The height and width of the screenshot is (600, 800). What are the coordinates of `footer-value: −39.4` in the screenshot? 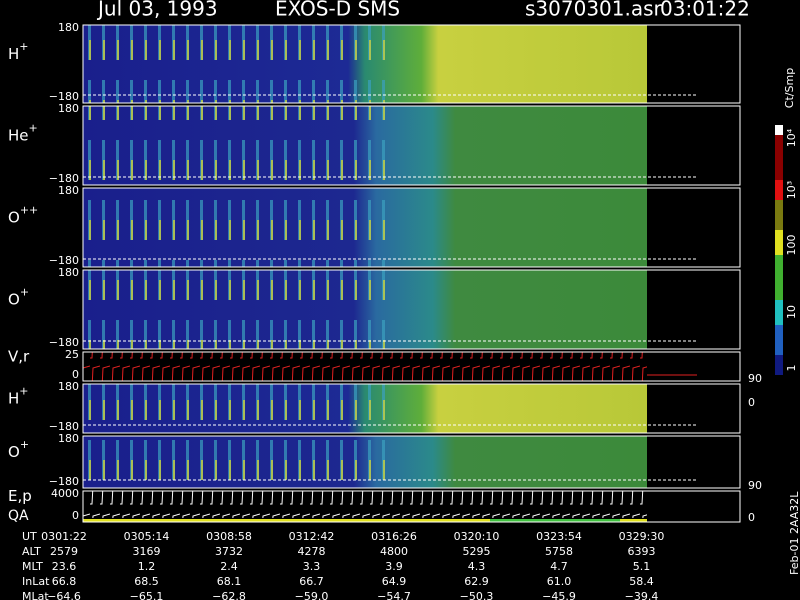 It's located at (642, 595).